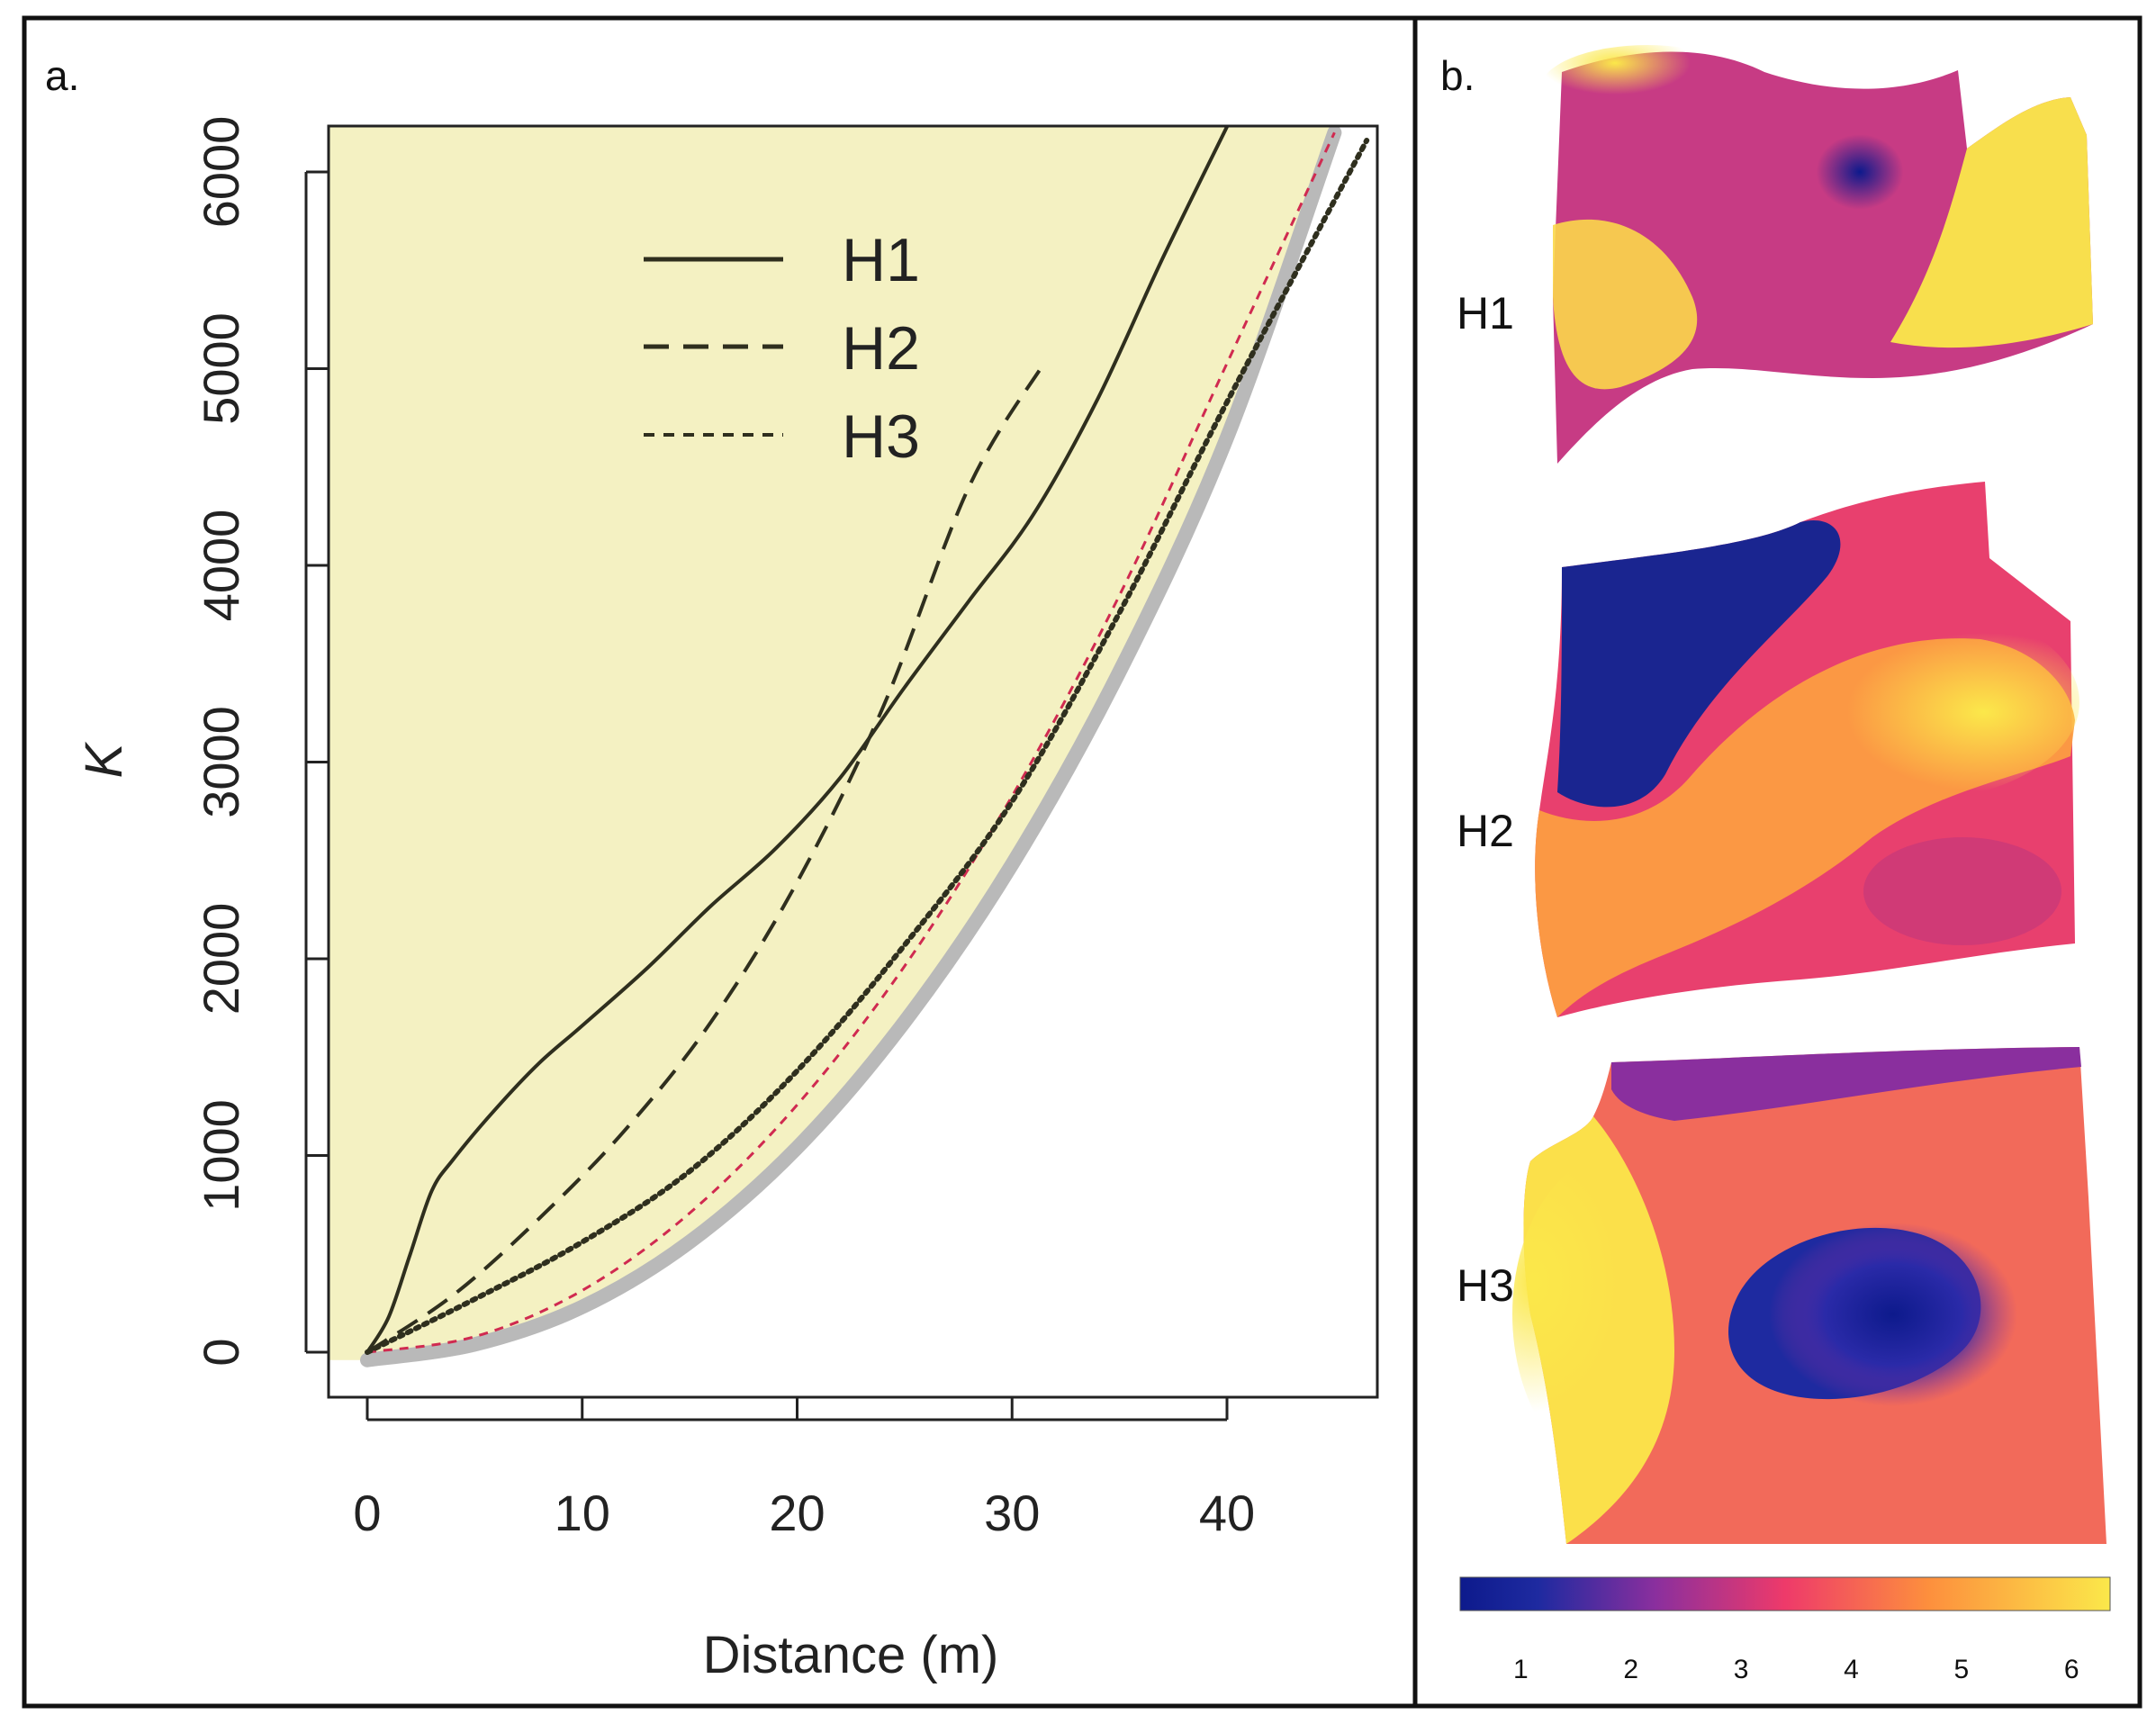 The width and height of the screenshot is (2156, 1724). What do you see at coordinates (1012, 1513) in the screenshot?
I see `x-tick-label-30: 30` at bounding box center [1012, 1513].